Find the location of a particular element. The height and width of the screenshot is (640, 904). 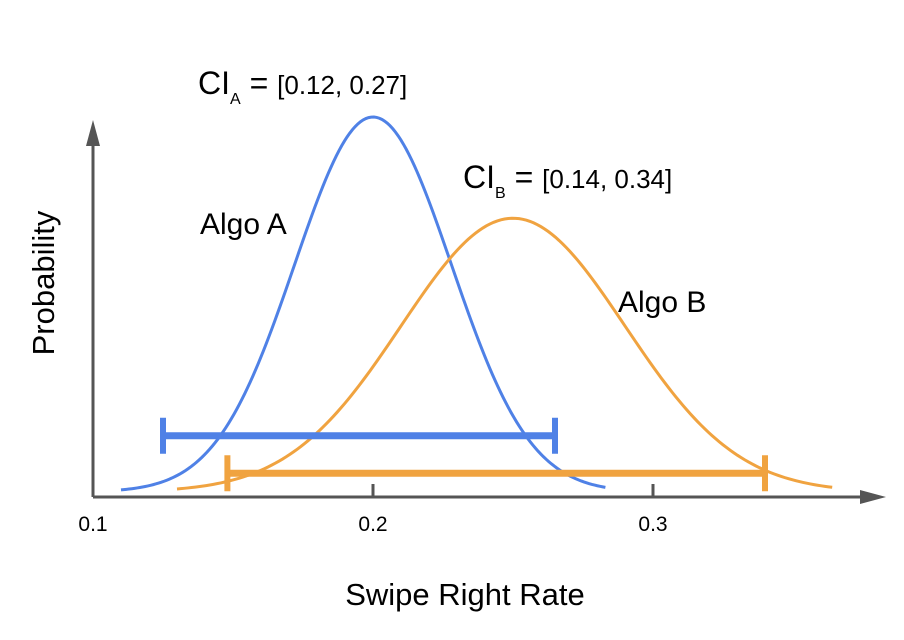

ci-a-interval: [0.12, 0.27] is located at coordinates (342, 85).